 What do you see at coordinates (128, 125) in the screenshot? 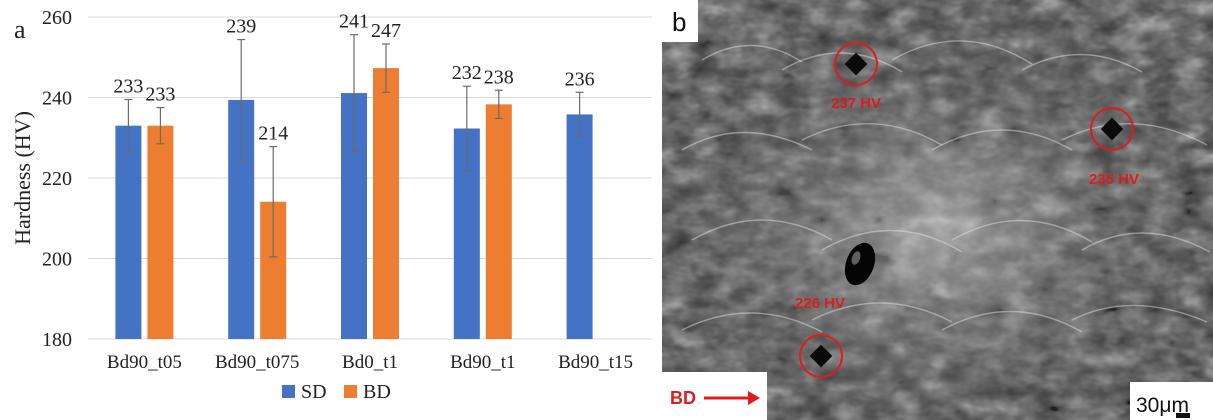
I see `error-bar-SD-Bd90_t05` at bounding box center [128, 125].